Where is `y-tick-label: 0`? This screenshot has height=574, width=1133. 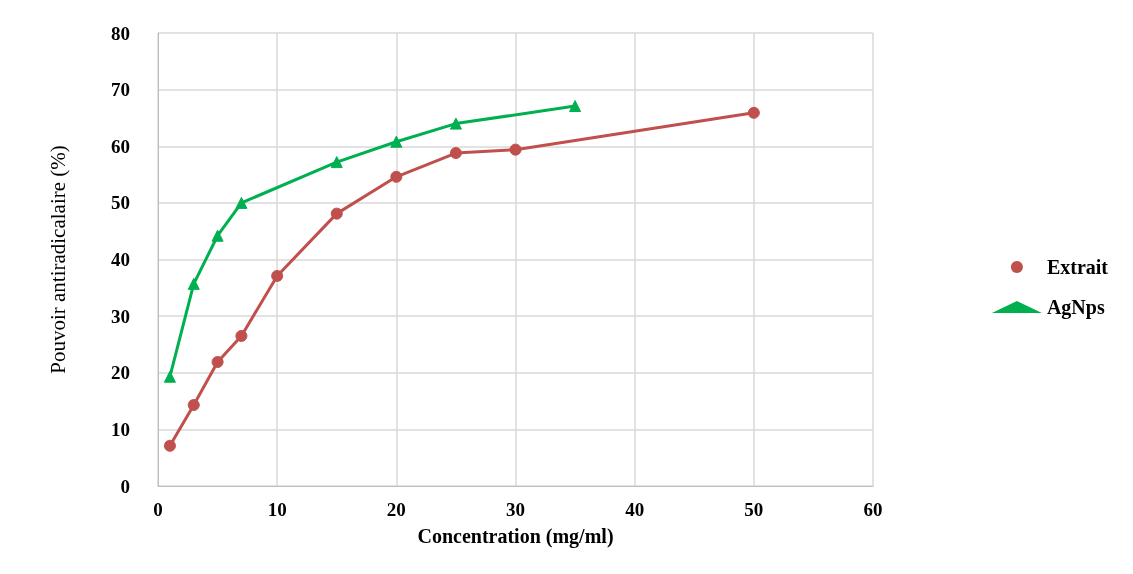 y-tick-label: 0 is located at coordinates (125, 486).